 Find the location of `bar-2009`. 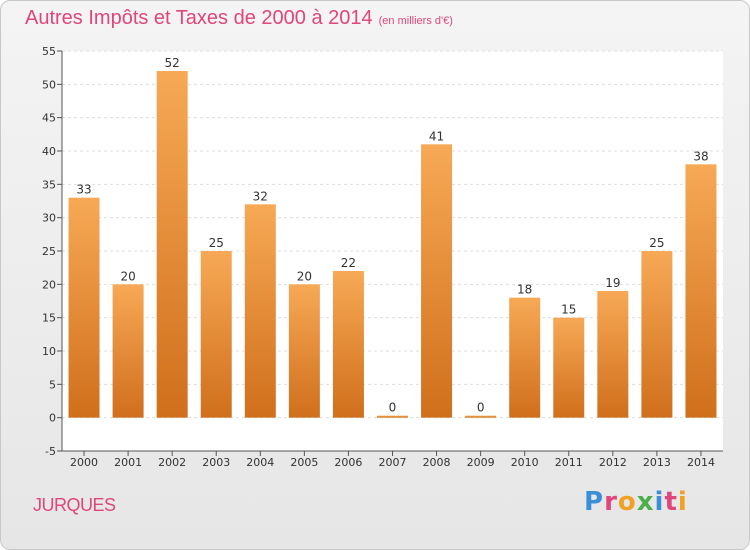

bar-2009 is located at coordinates (481, 416).